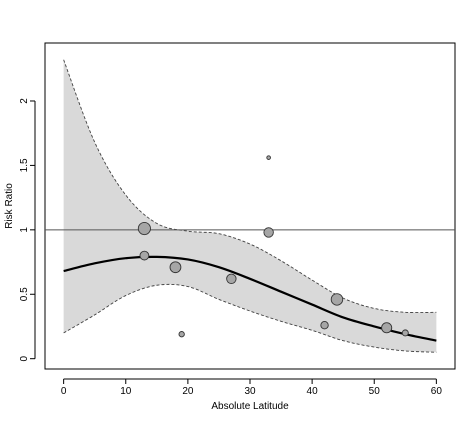  Describe the element at coordinates (126, 391) in the screenshot. I see `x-tick-label: 10` at that location.